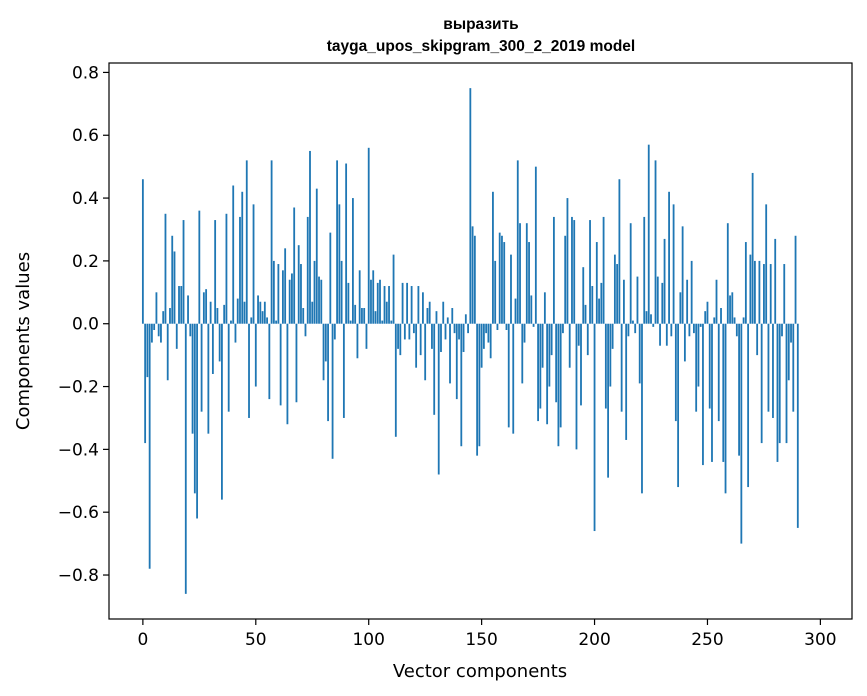 The height and width of the screenshot is (696, 867). What do you see at coordinates (256, 640) in the screenshot?
I see `x-tick-label: 50` at bounding box center [256, 640].